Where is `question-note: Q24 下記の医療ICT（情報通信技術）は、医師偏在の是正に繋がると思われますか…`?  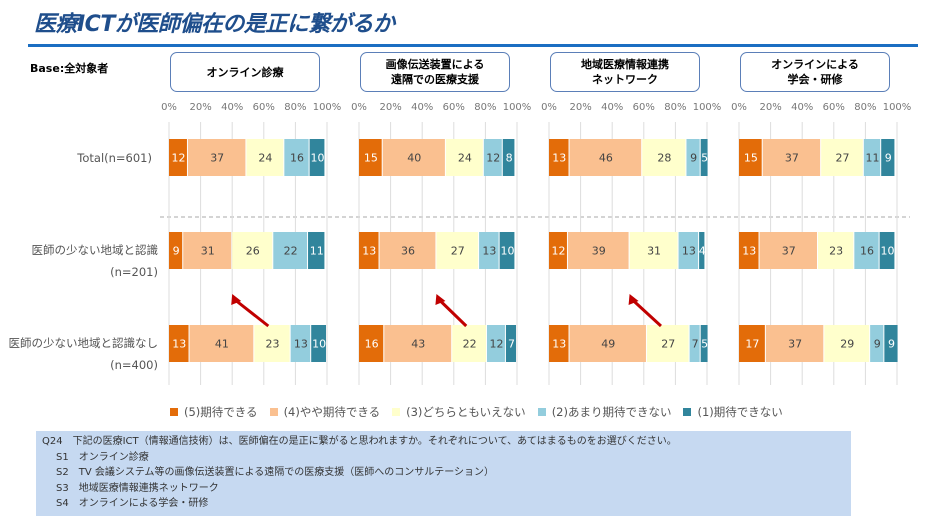
question-note: Q24 下記の医療ICT（情報通信技術）は、医師偏在の是正に繋がると思われますか… is located at coordinates (443, 473).